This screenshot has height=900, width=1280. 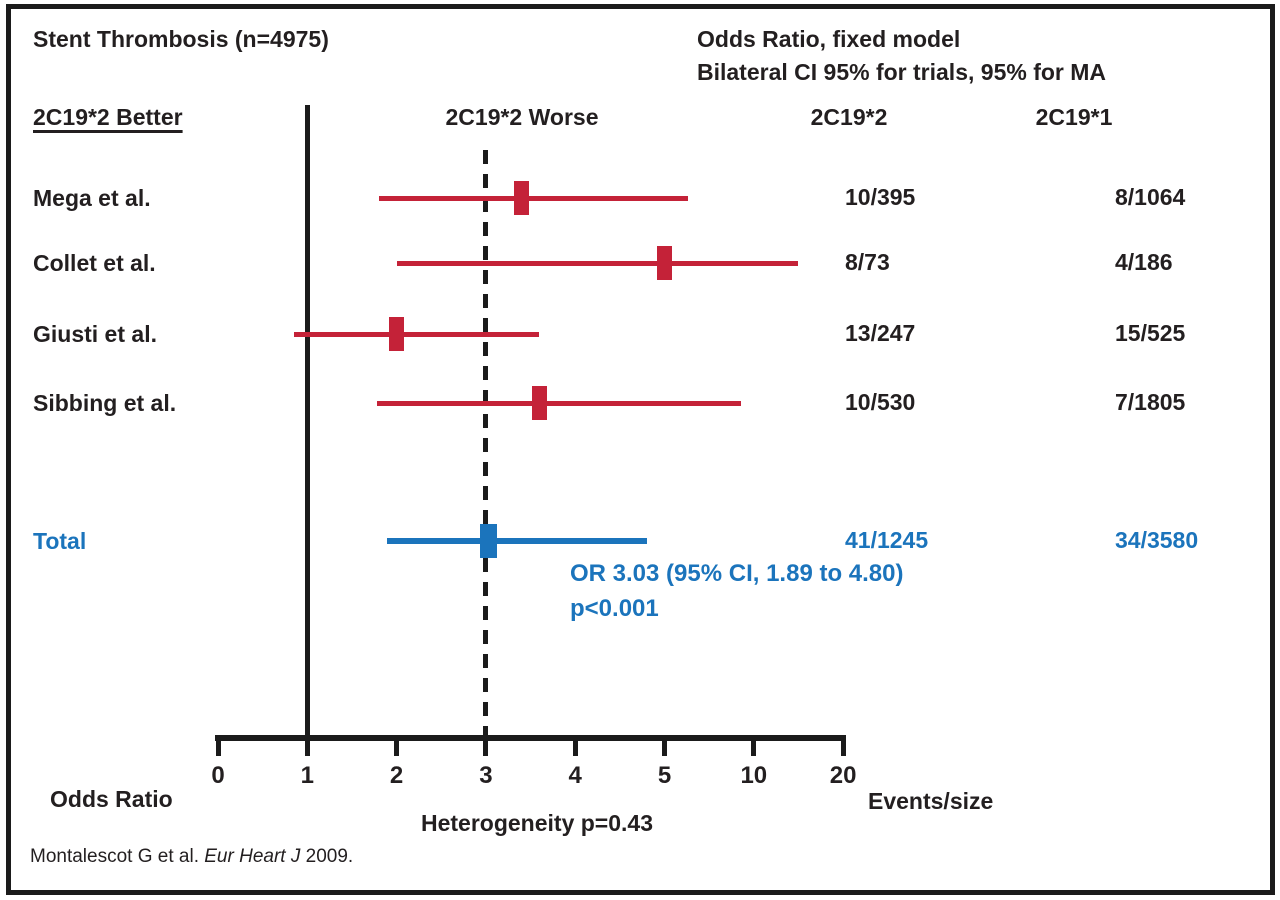 What do you see at coordinates (867, 262) in the screenshot?
I see `study-events-allele2: 8/73` at bounding box center [867, 262].